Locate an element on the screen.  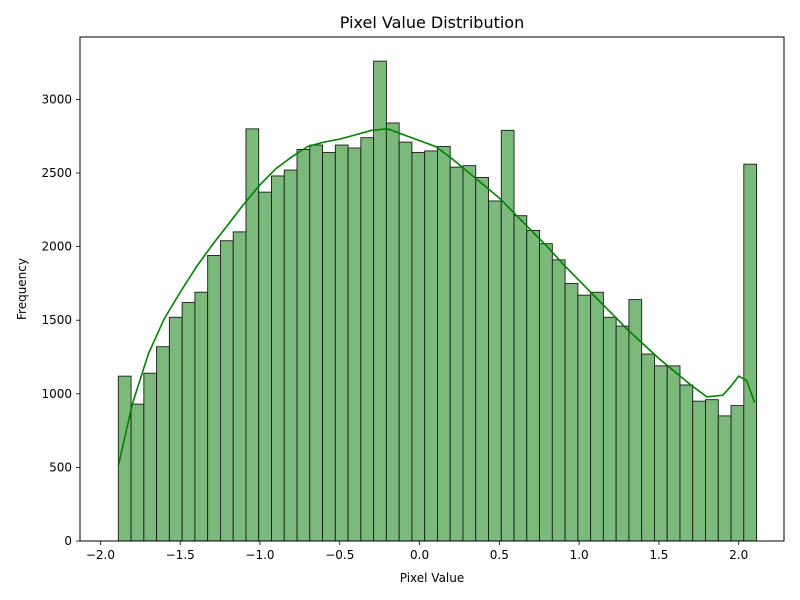
y-tick-label: 3000 is located at coordinates (56, 99).